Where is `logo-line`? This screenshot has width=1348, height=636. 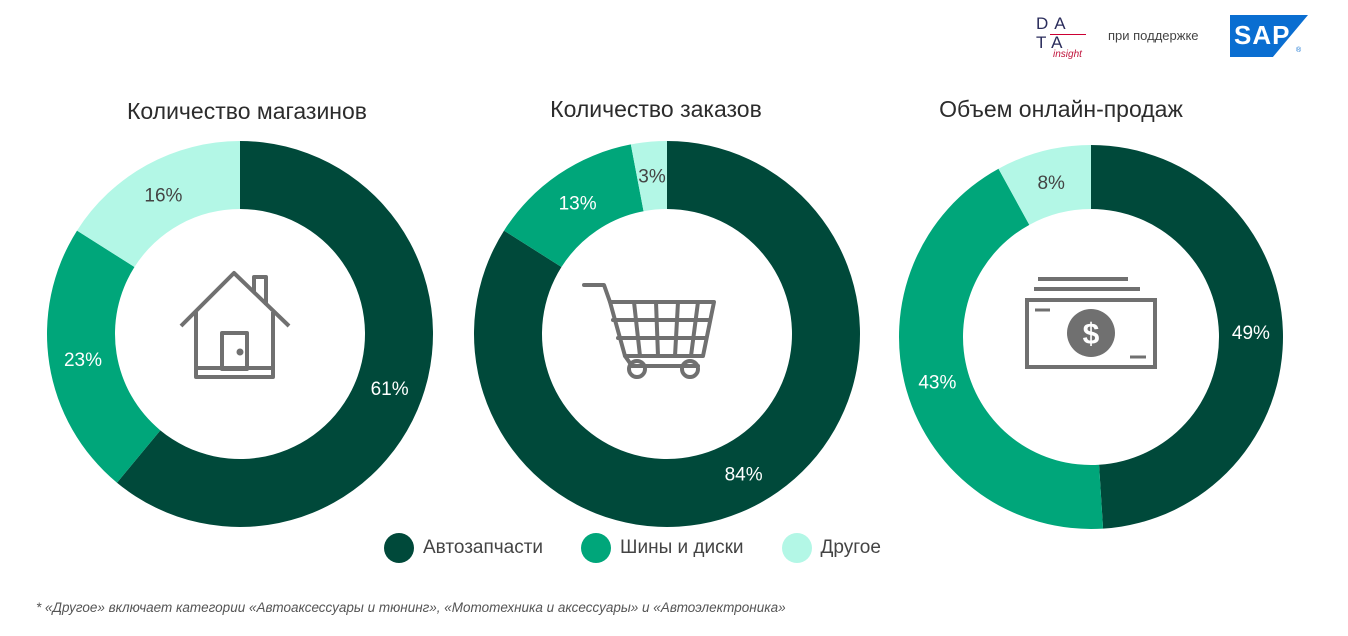
logo-line is located at coordinates (1068, 34).